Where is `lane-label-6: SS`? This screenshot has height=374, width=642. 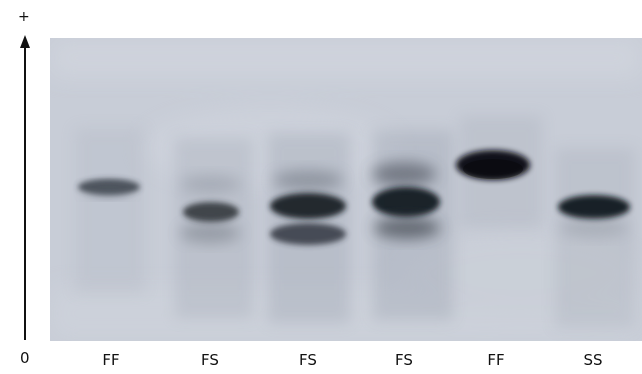 lane-label-6: SS is located at coordinates (593, 360).